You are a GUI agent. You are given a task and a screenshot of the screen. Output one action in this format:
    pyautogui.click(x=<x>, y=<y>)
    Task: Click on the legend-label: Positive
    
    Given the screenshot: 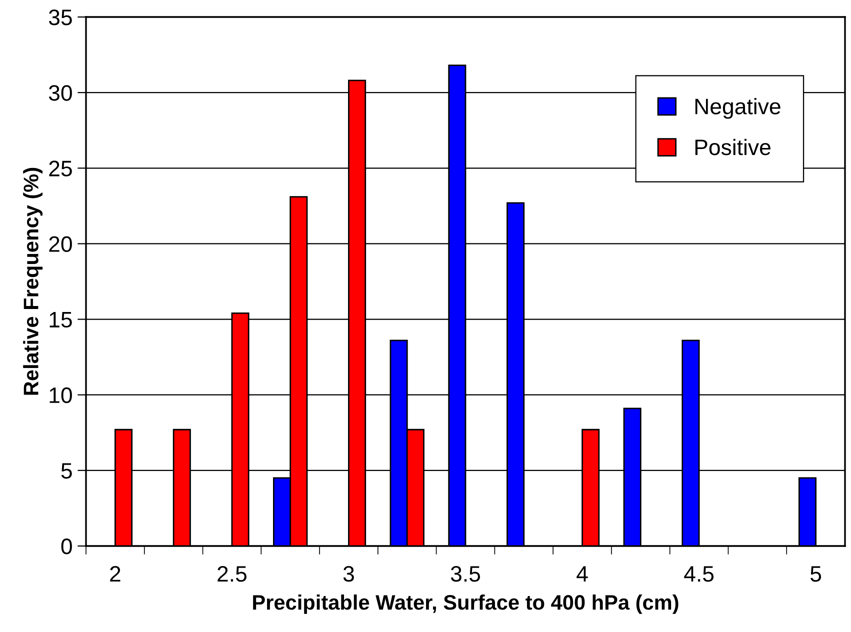 What is the action you would take?
    pyautogui.click(x=732, y=147)
    